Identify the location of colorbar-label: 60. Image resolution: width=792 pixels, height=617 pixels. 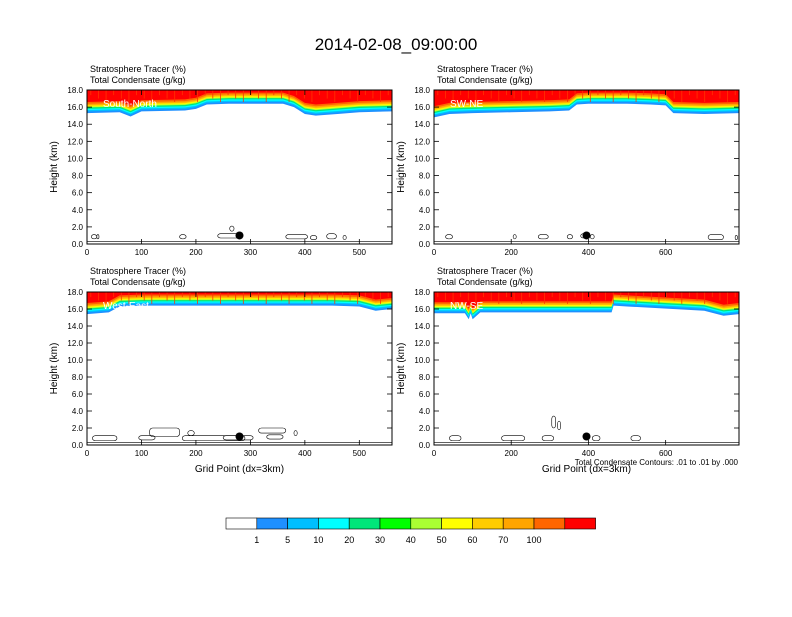
(472, 540).